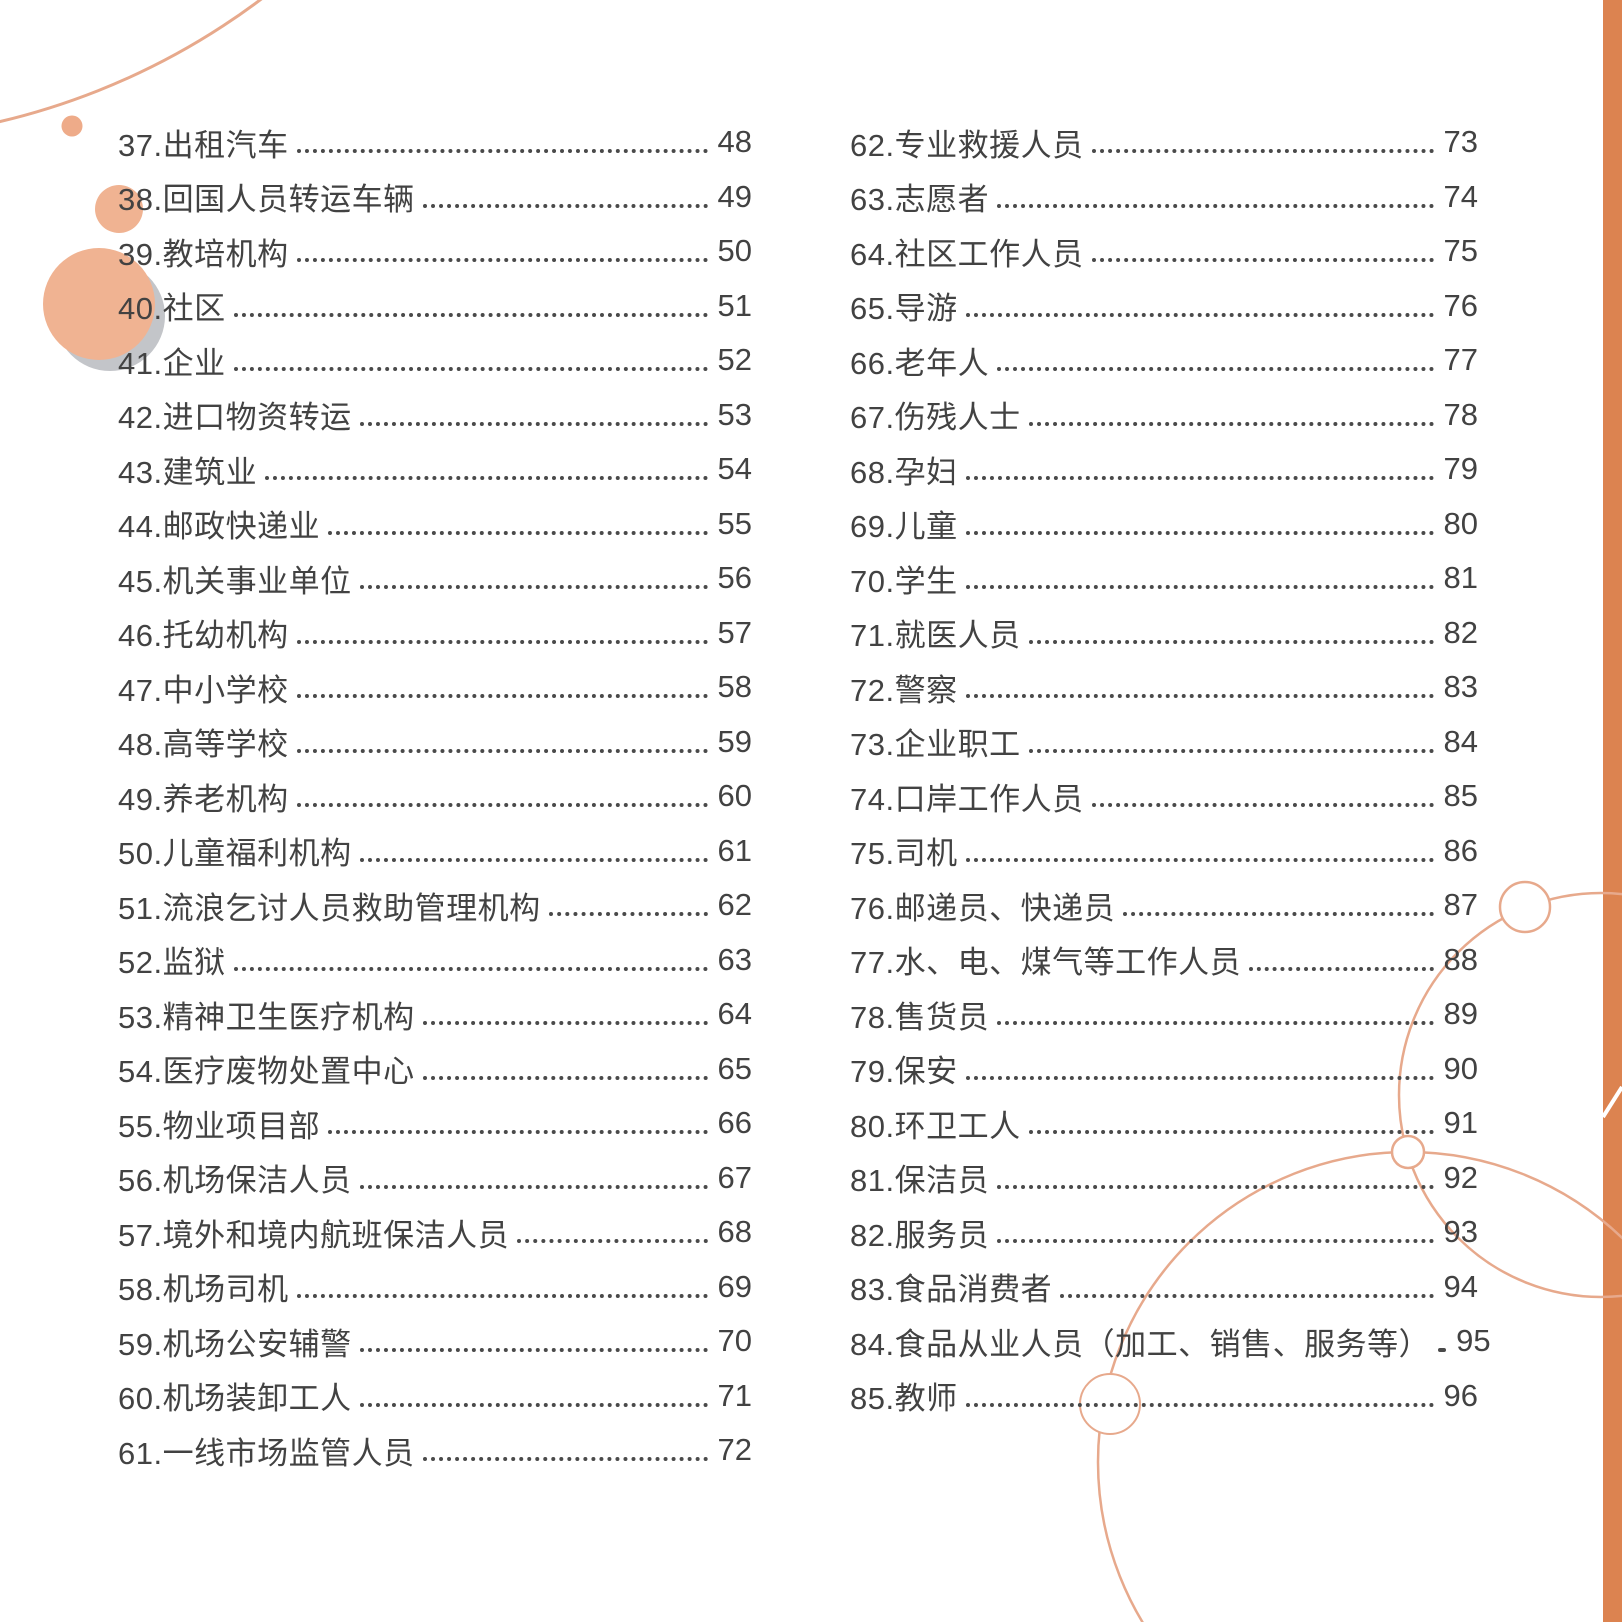 The width and height of the screenshot is (1622, 1622). What do you see at coordinates (734, 251) in the screenshot?
I see `toc-entry-page: 50` at bounding box center [734, 251].